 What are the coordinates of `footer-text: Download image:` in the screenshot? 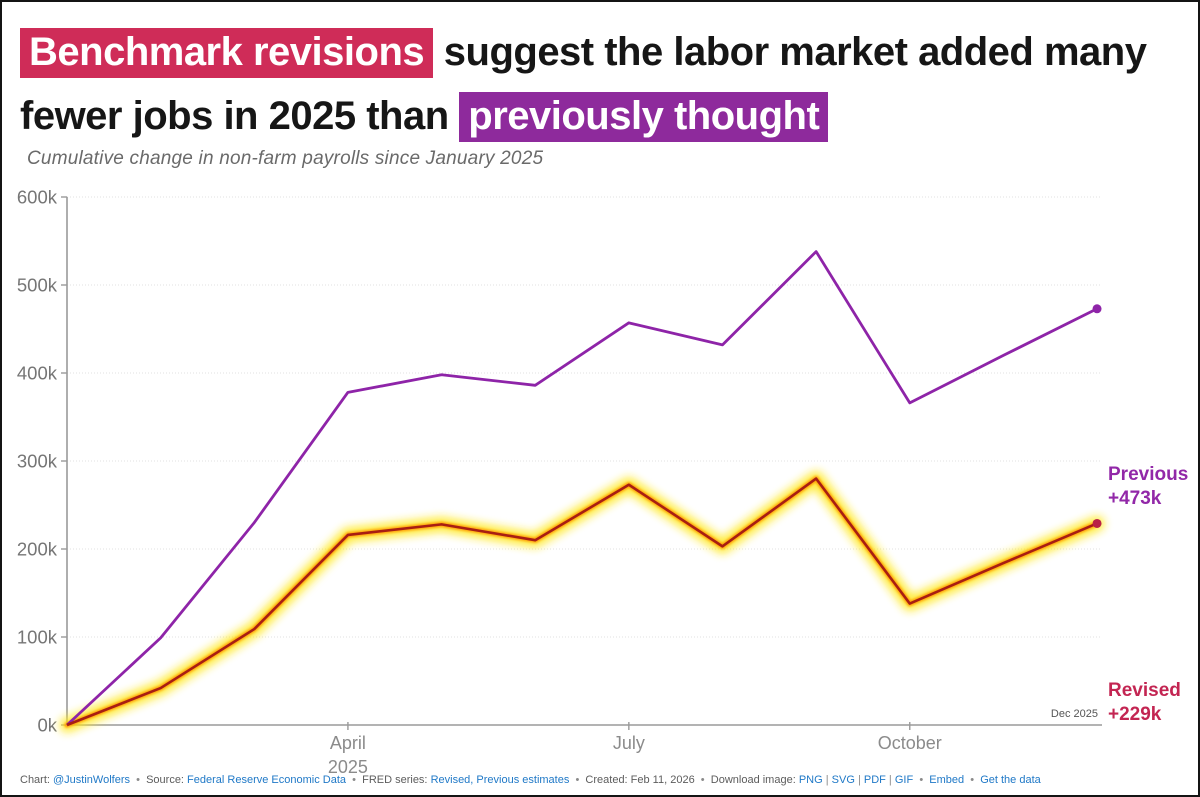 It's located at (754, 780).